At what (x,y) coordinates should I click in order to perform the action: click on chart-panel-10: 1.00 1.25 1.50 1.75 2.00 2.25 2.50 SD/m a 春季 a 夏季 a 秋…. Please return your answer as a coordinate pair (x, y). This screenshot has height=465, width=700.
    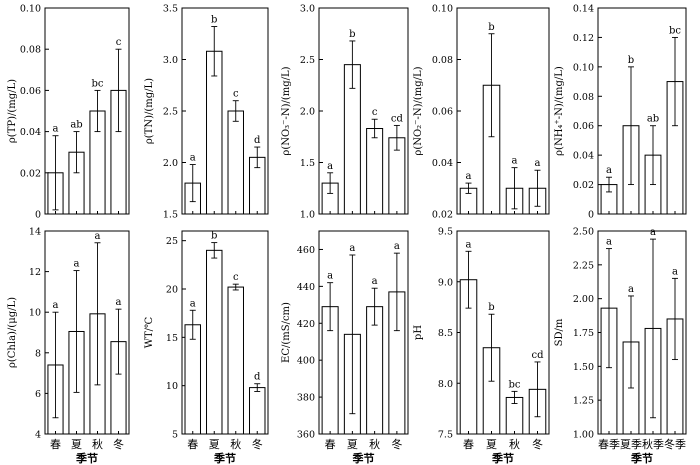
    Looking at the image, I should click on (620, 346).